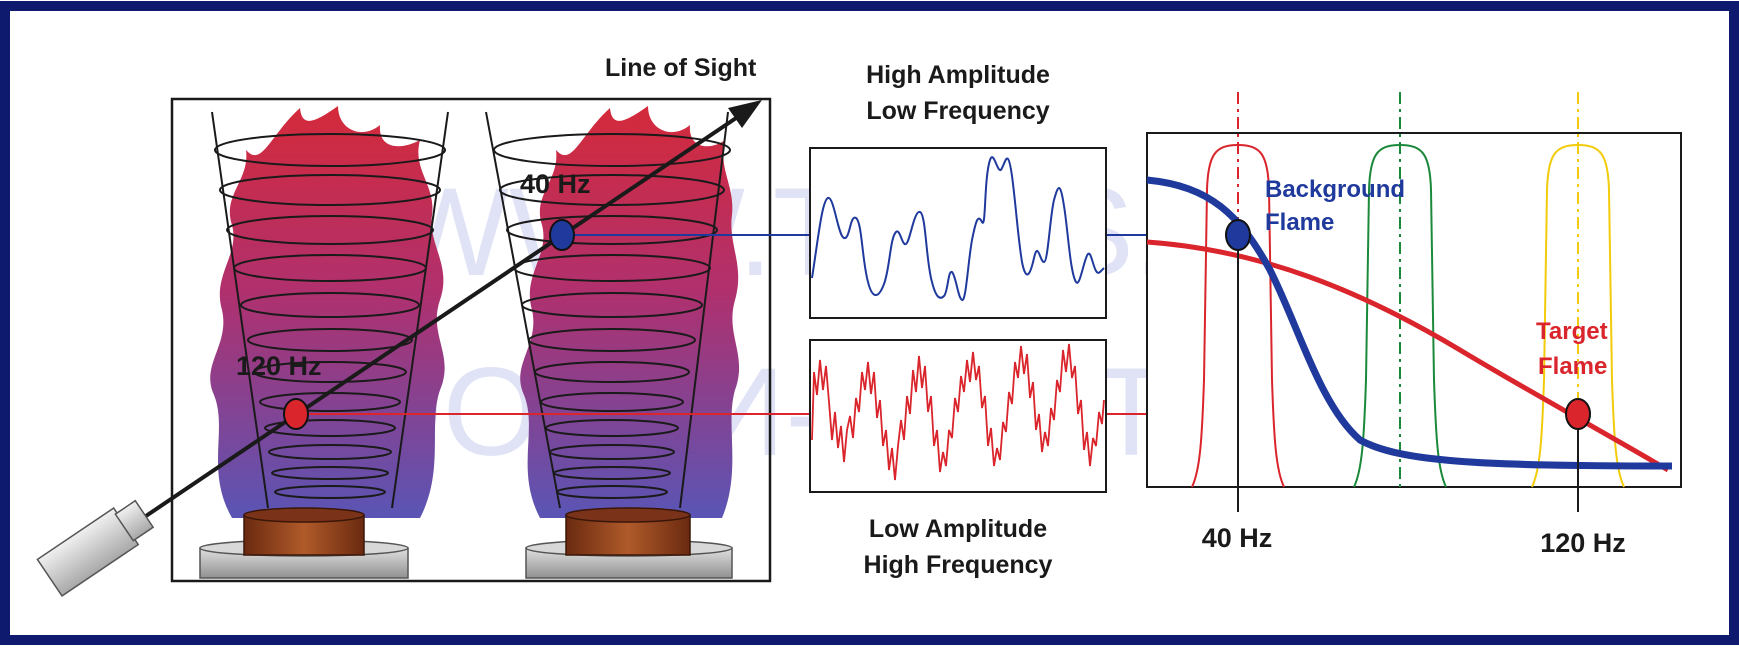  I want to click on target-flame-point, so click(1578, 414).